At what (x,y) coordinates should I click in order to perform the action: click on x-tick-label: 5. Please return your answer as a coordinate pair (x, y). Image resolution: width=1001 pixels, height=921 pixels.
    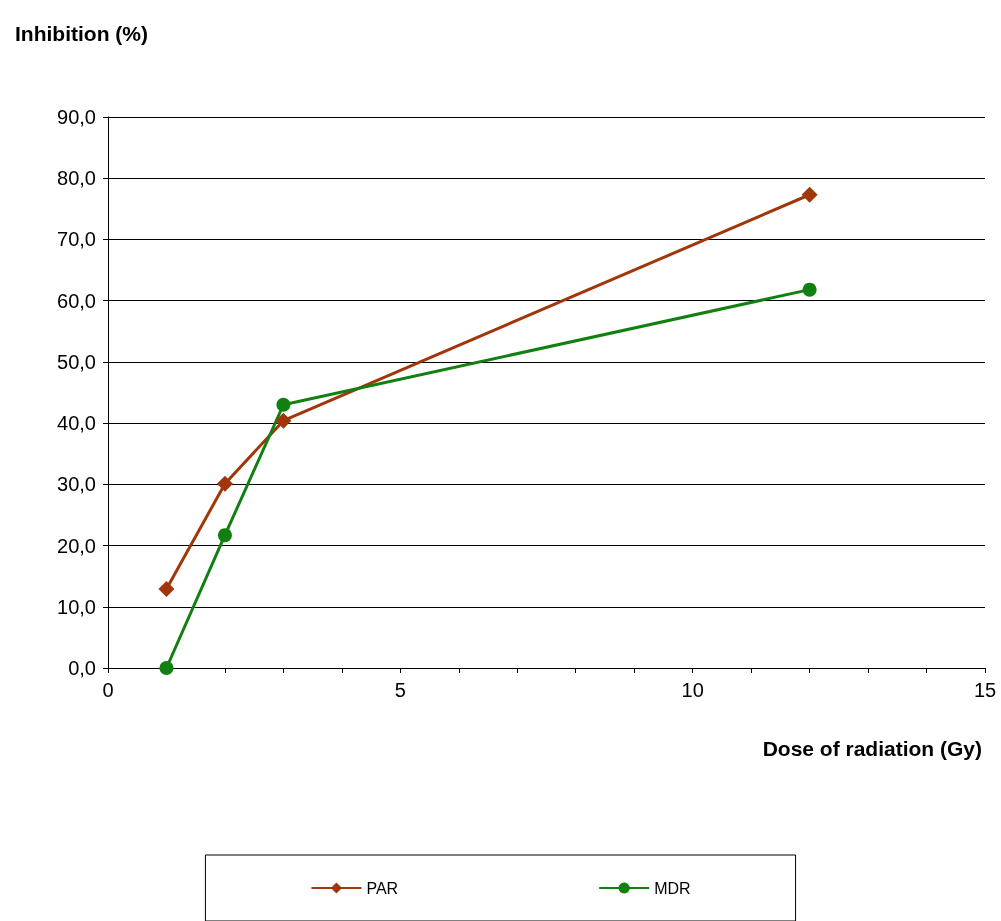
    Looking at the image, I should click on (400, 690).